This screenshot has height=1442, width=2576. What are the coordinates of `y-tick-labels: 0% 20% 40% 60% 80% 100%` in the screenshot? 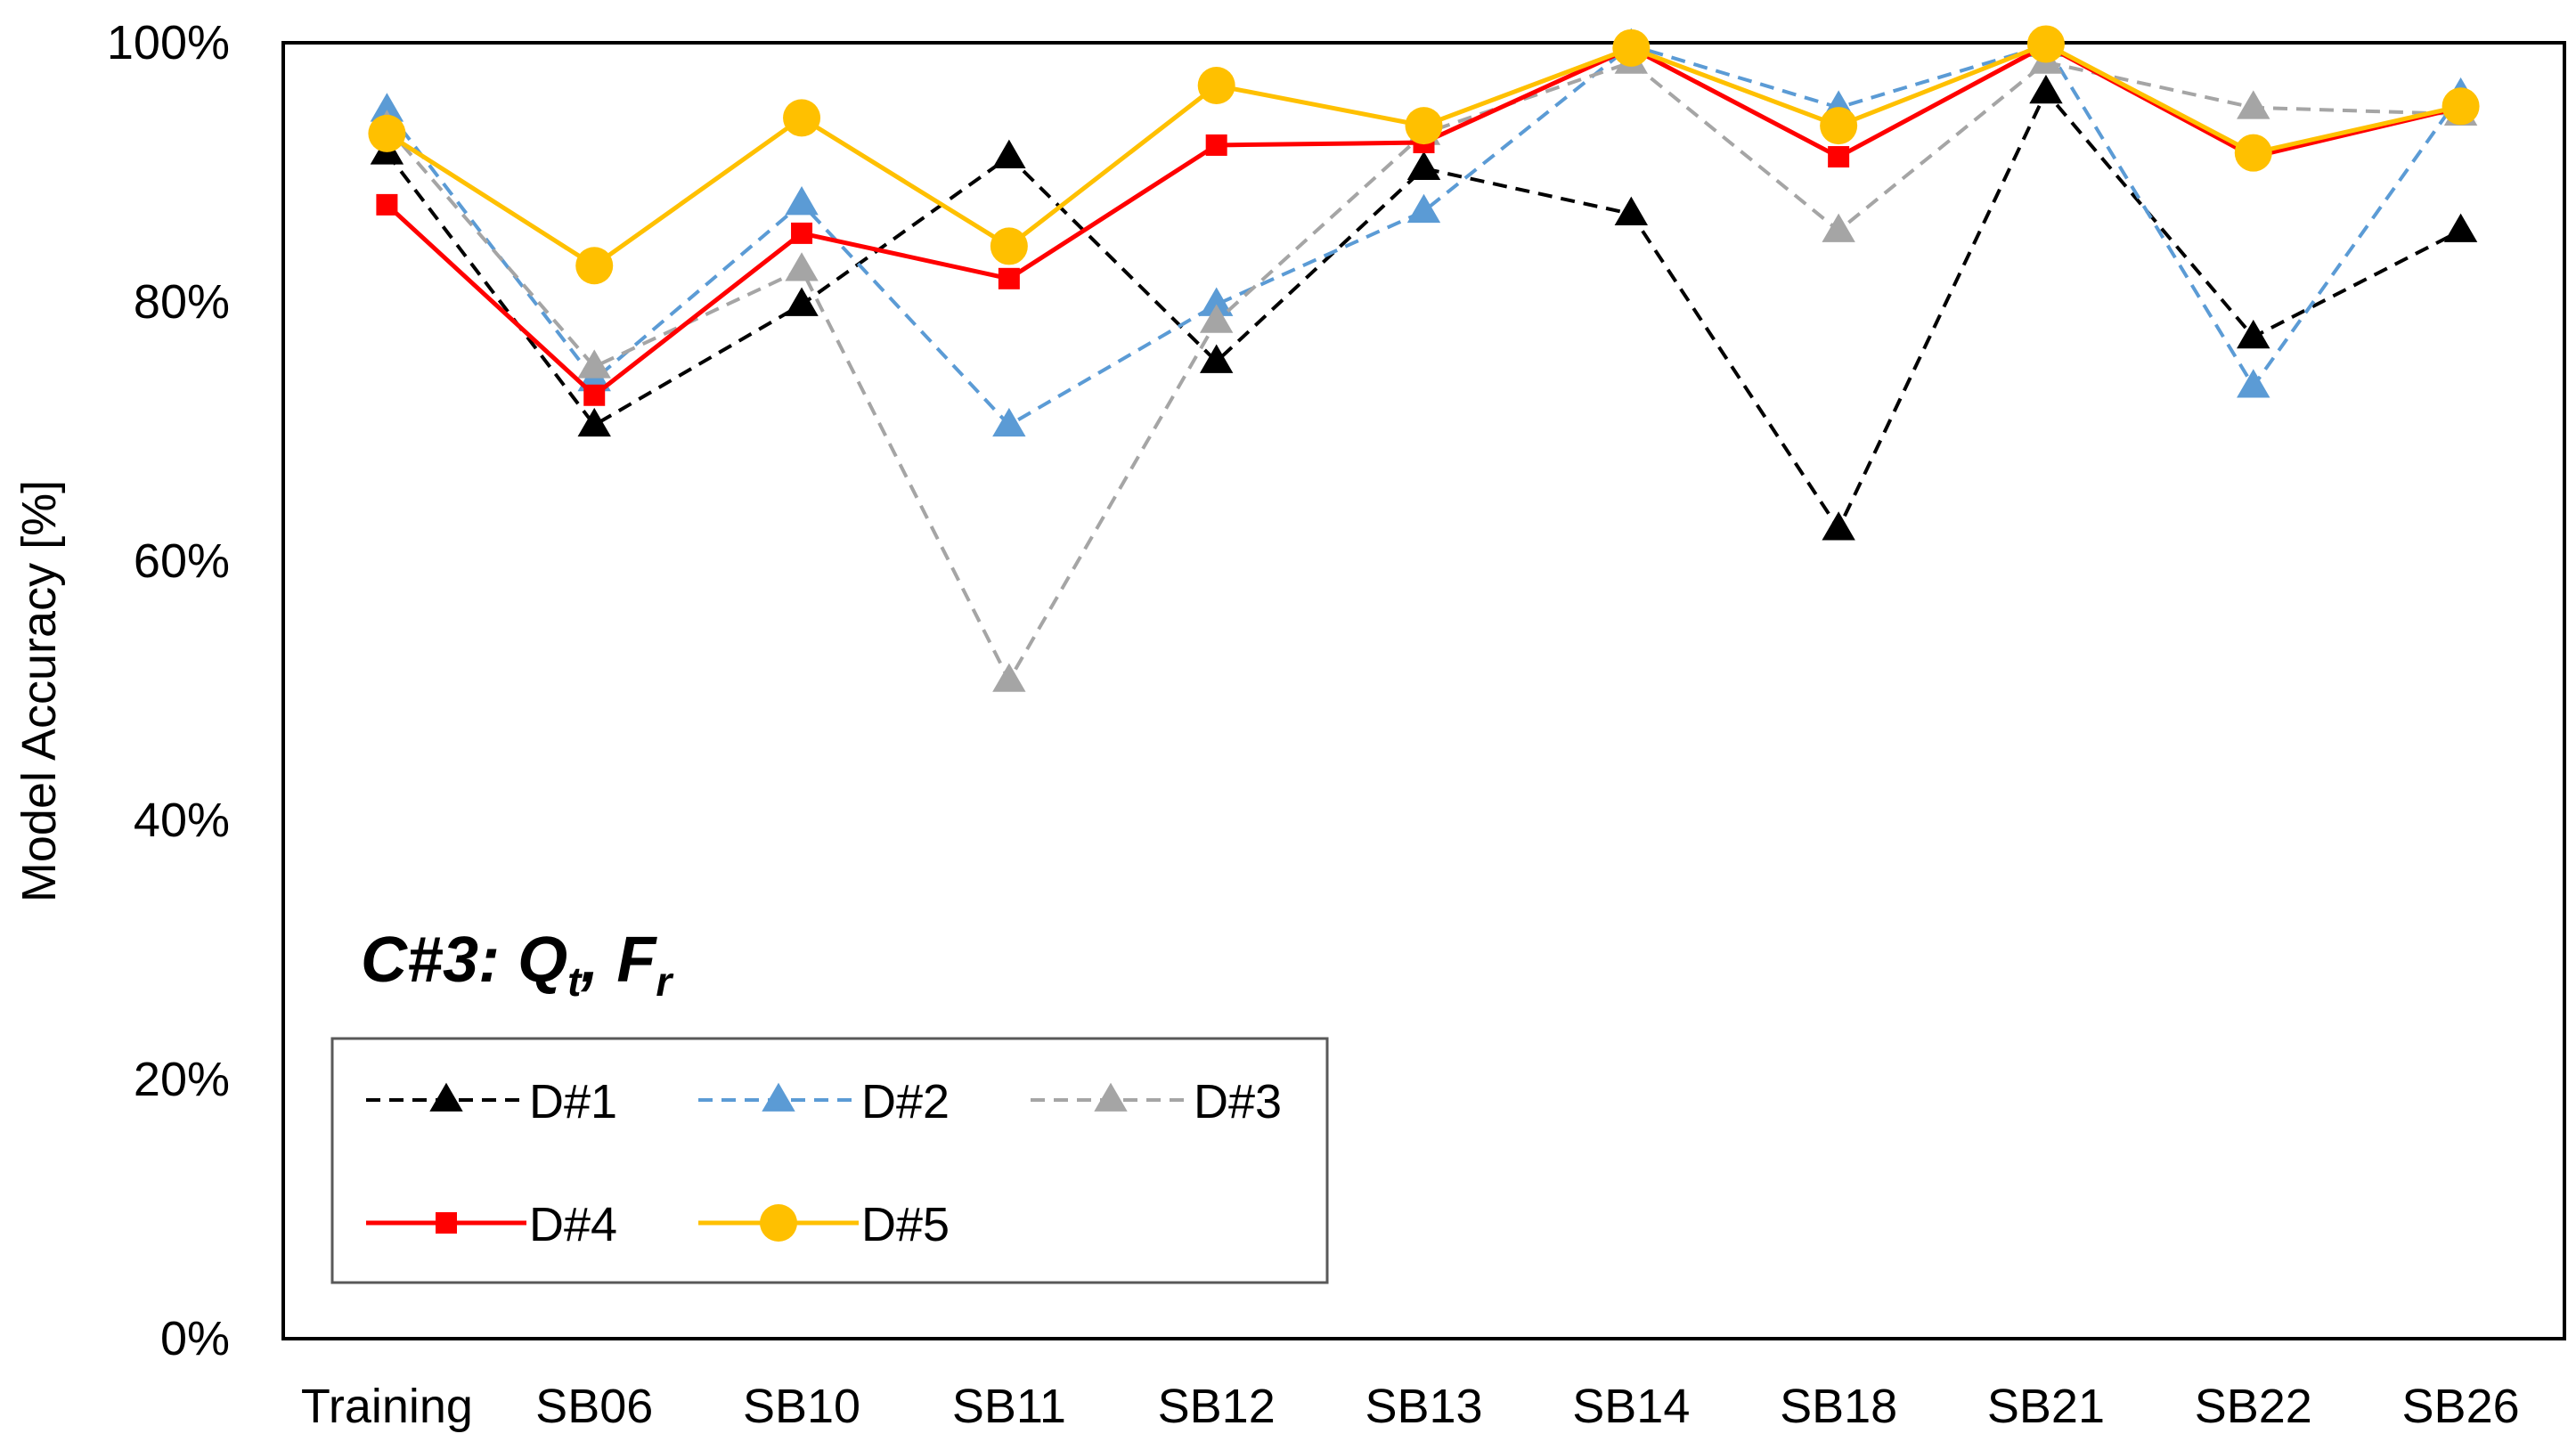 It's located at (169, 690).